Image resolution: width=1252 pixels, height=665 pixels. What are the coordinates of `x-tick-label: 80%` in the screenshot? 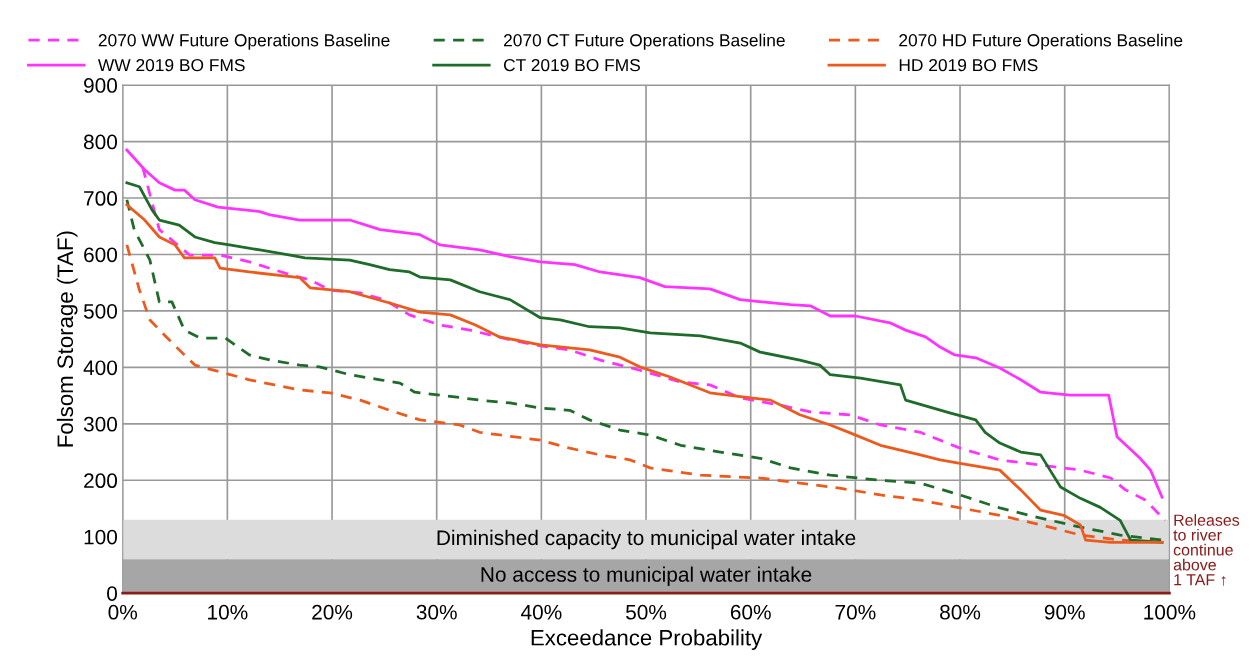 It's located at (960, 612).